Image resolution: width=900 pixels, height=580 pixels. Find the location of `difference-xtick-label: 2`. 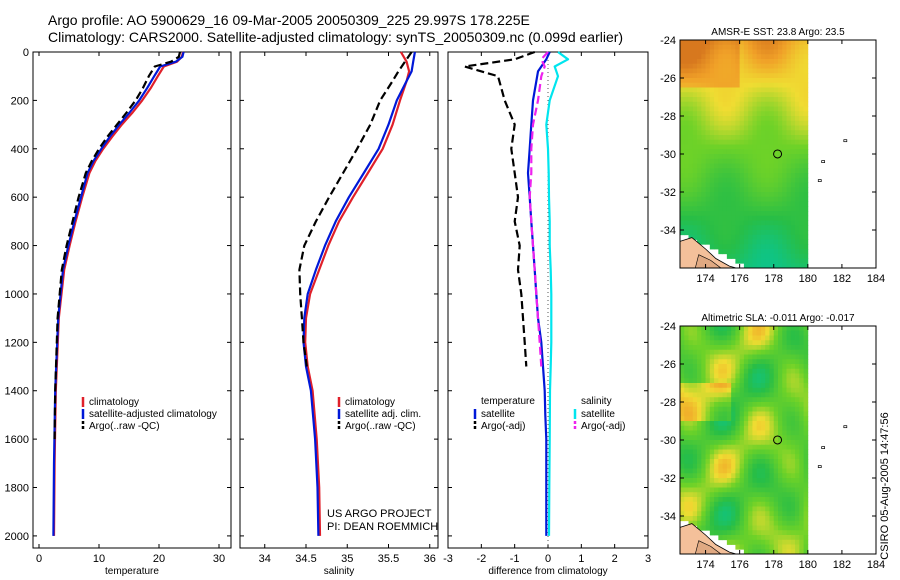

difference-xtick-label: 2 is located at coordinates (615, 559).